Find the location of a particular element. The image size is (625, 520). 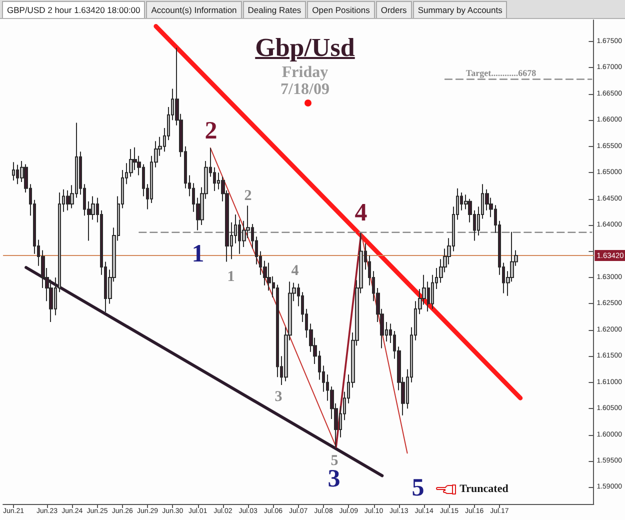

candlestick is located at coordinates (13, 171).